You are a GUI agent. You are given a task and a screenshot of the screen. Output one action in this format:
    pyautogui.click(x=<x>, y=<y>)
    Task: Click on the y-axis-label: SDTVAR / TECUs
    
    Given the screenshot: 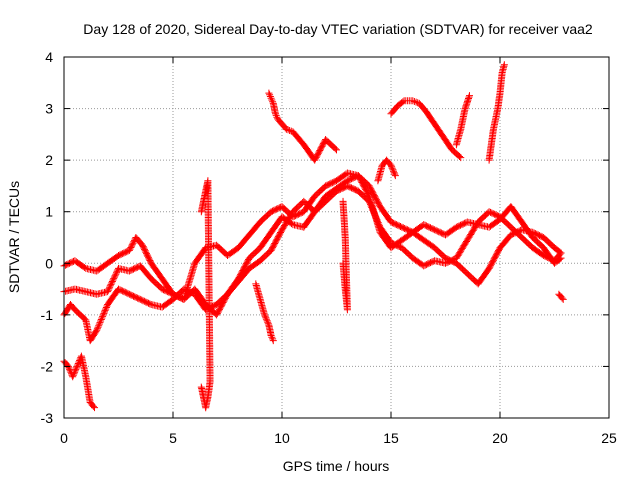 What is the action you would take?
    pyautogui.click(x=14, y=237)
    